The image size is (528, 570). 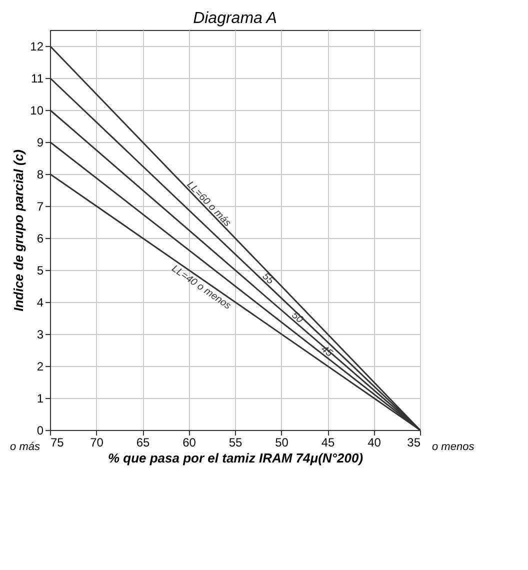 I want to click on y-tick-label: 10, so click(x=37, y=111).